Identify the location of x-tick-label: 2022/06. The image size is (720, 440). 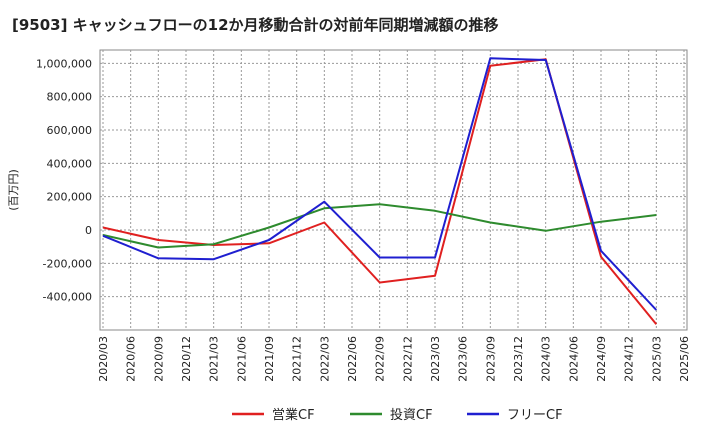
(352, 359).